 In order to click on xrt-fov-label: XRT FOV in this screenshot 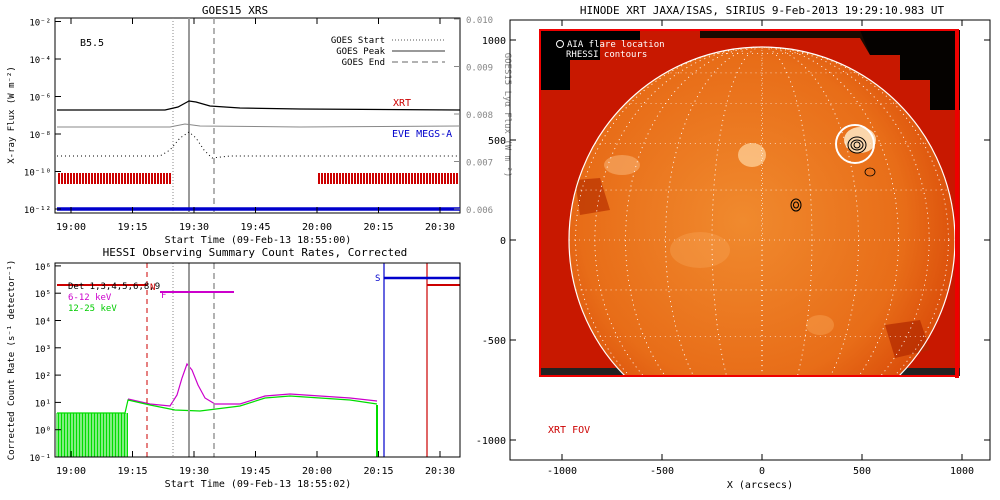, I will do `click(569, 430)`.